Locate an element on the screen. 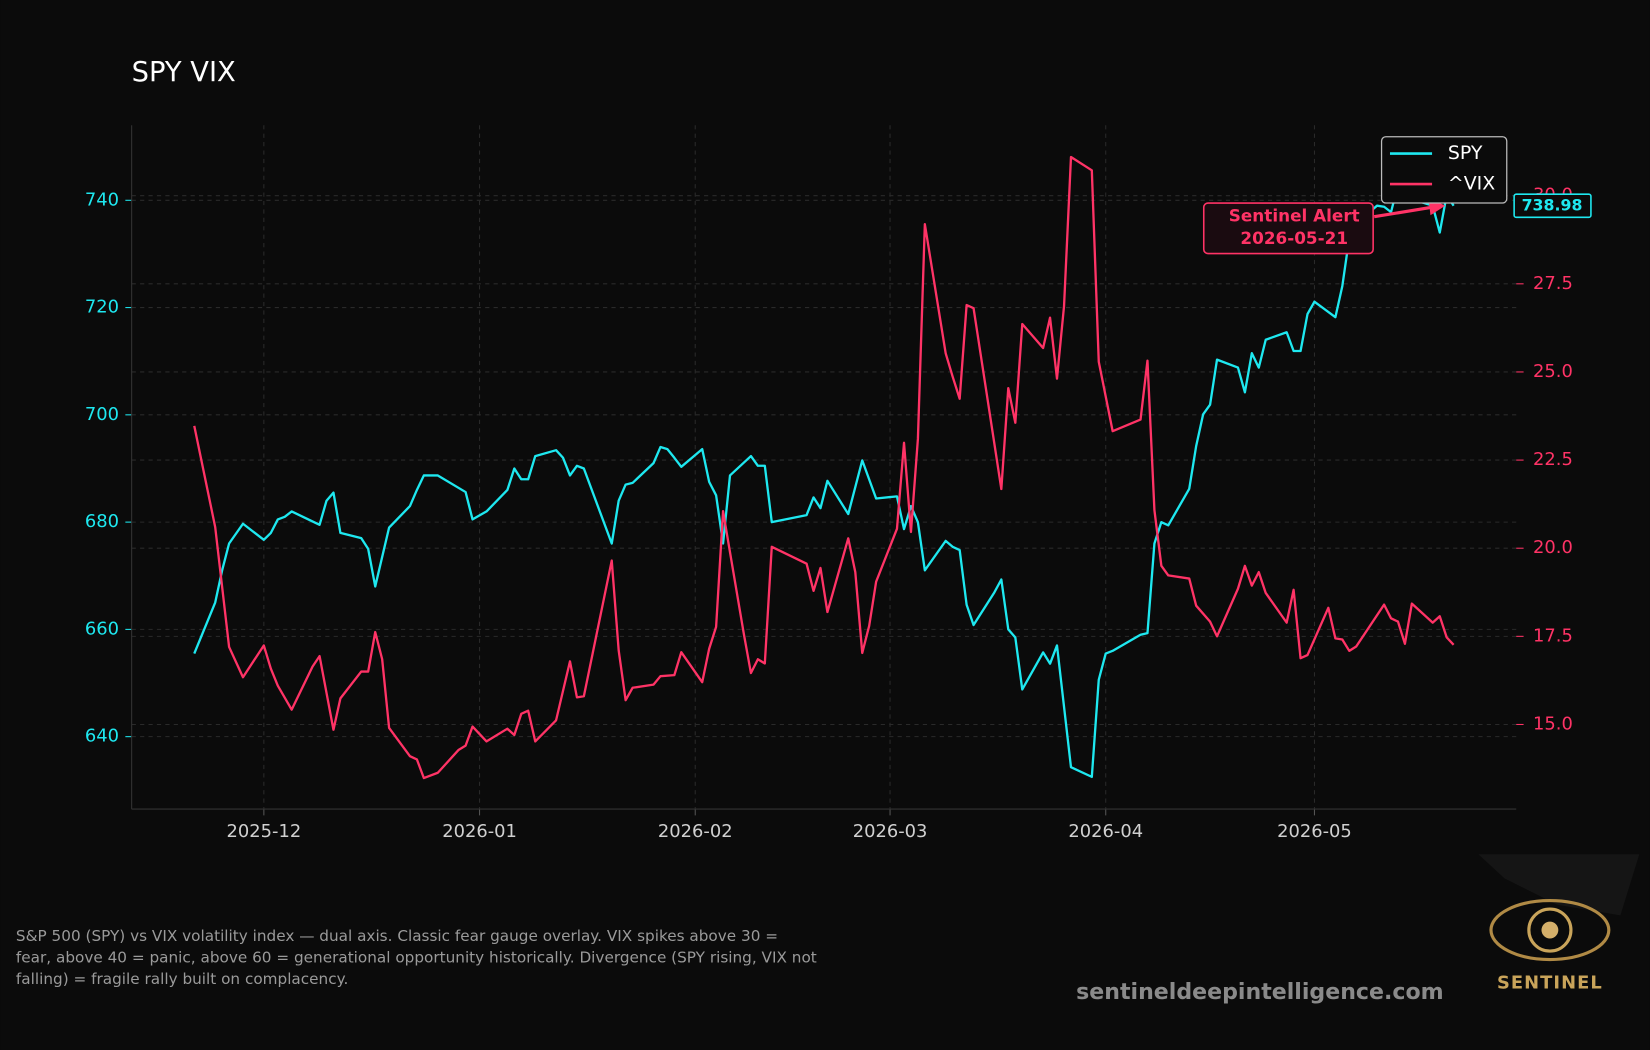  y2-tick-label: 27.5 is located at coordinates (1553, 283).